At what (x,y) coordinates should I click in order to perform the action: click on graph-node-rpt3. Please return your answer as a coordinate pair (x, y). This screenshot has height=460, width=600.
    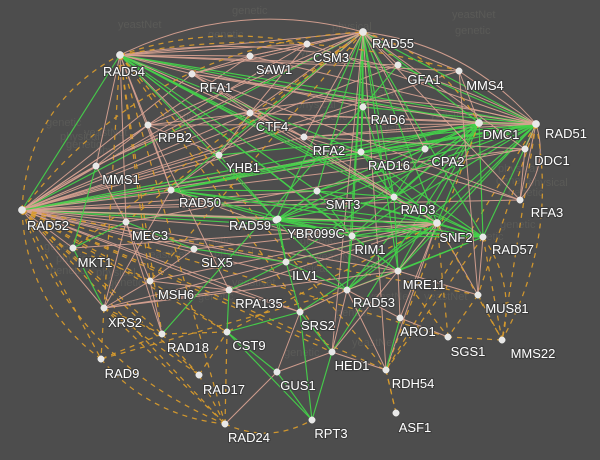
    Looking at the image, I should click on (312, 420).